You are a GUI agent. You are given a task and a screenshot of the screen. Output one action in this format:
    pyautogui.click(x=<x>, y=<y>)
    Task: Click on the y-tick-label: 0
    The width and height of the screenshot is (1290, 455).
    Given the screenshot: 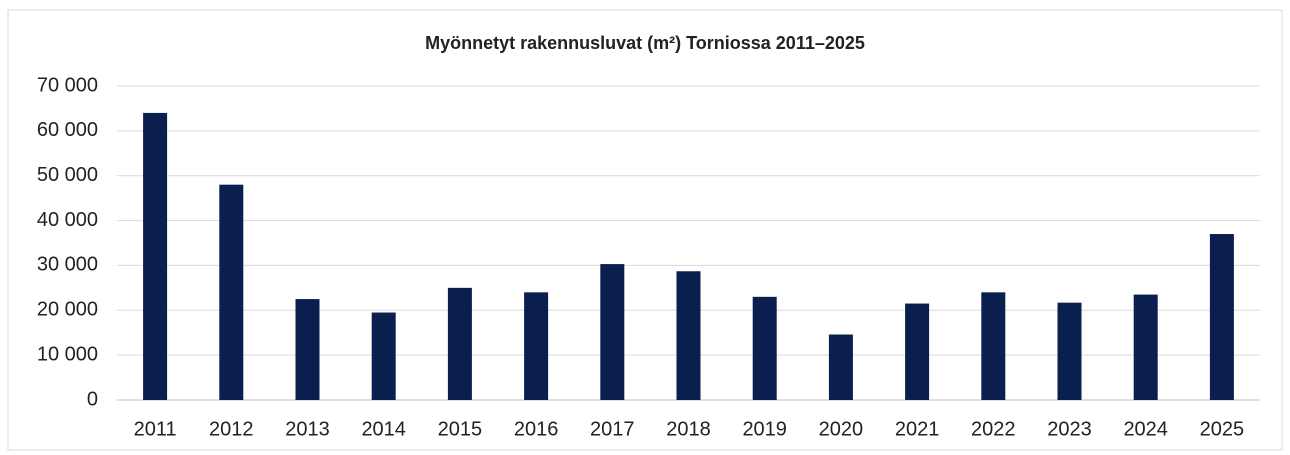 What is the action you would take?
    pyautogui.click(x=92, y=399)
    